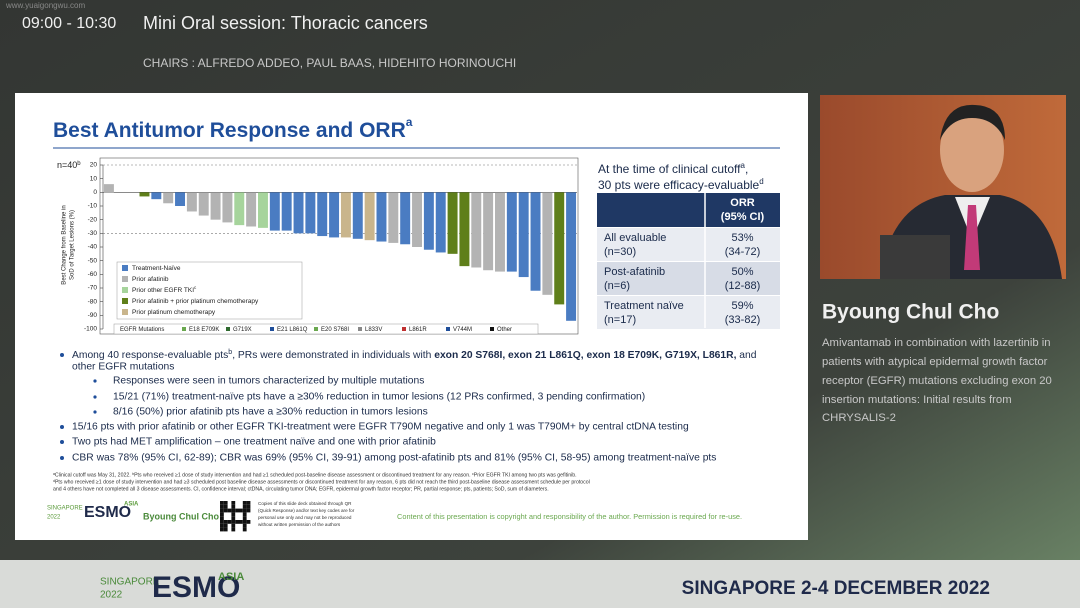 This screenshot has width=1080, height=608. I want to click on table-cell: All evaluable, so click(635, 238).